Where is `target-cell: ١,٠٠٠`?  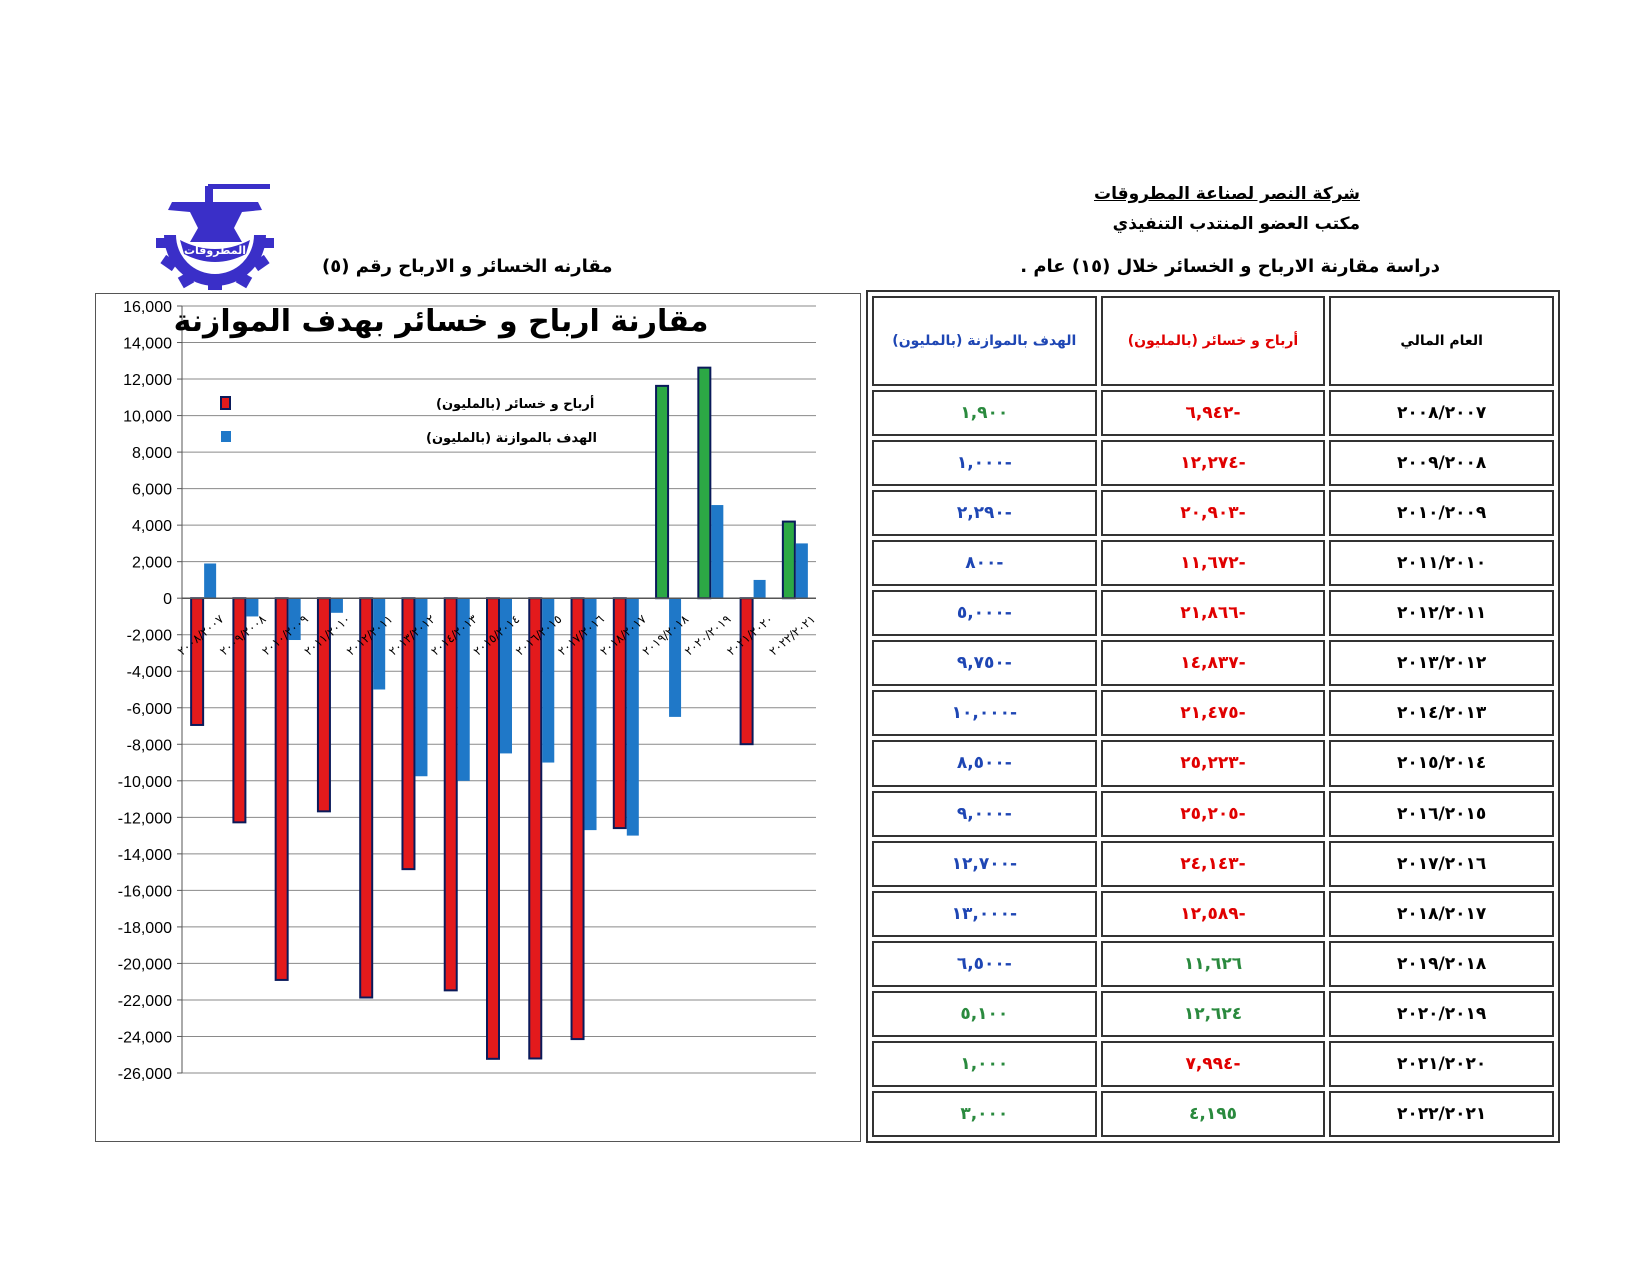 target-cell: ١,٠٠٠ is located at coordinates (984, 1063).